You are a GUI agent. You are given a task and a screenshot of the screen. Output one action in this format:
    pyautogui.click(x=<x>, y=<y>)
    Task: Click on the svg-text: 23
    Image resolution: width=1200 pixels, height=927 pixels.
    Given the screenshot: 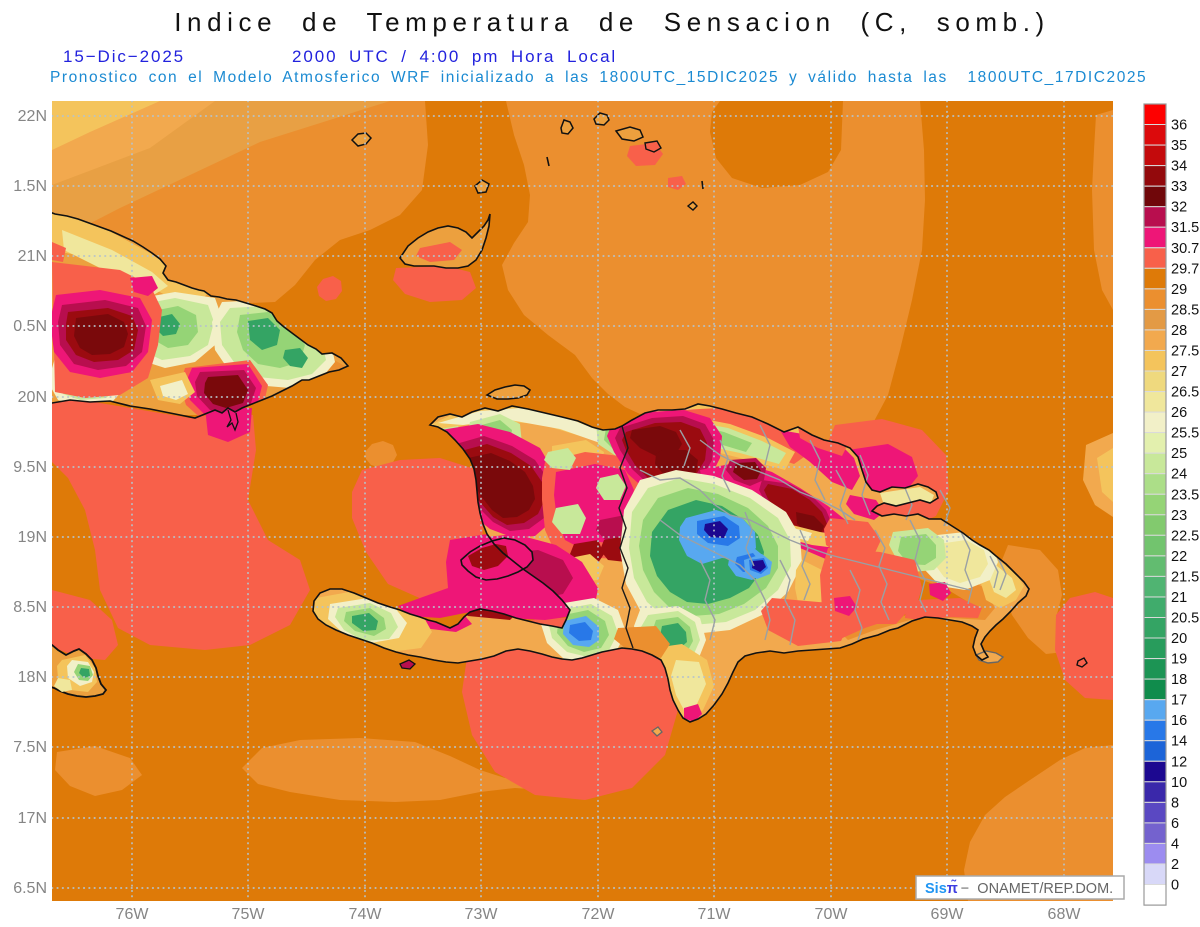 What is the action you would take?
    pyautogui.click(x=1179, y=516)
    